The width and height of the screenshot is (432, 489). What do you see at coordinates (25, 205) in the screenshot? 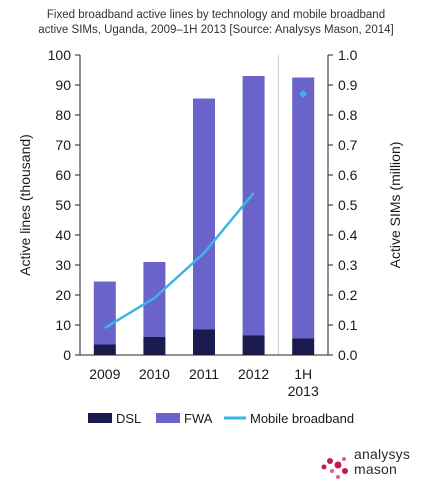
I see `y-axis-title: Active lines (thousand)` at bounding box center [25, 205].